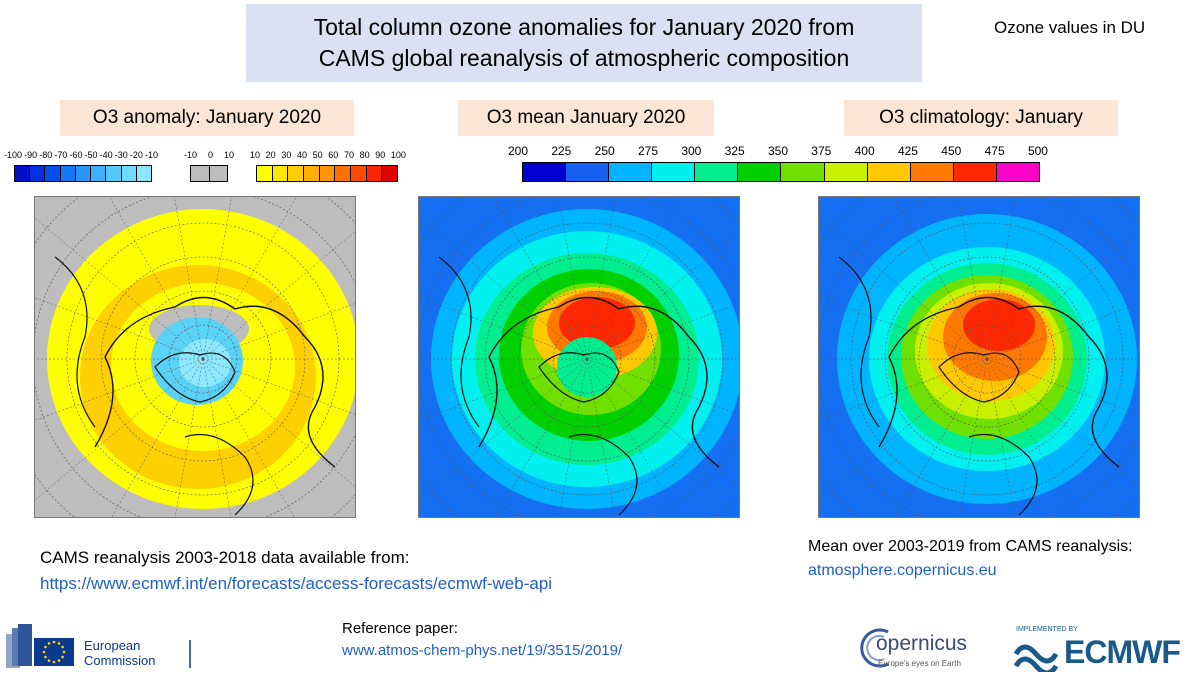  What do you see at coordinates (286, 155) in the screenshot?
I see `anomaly-pos-tick: 30` at bounding box center [286, 155].